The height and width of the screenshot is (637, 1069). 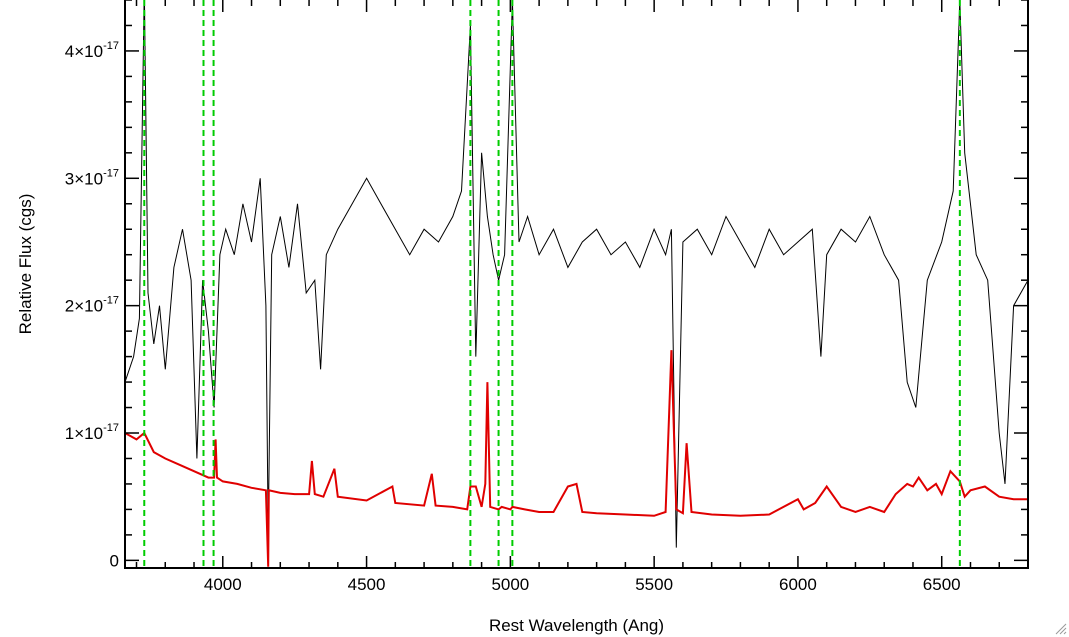 What do you see at coordinates (942, 584) in the screenshot?
I see `x-tick-label: 6500` at bounding box center [942, 584].